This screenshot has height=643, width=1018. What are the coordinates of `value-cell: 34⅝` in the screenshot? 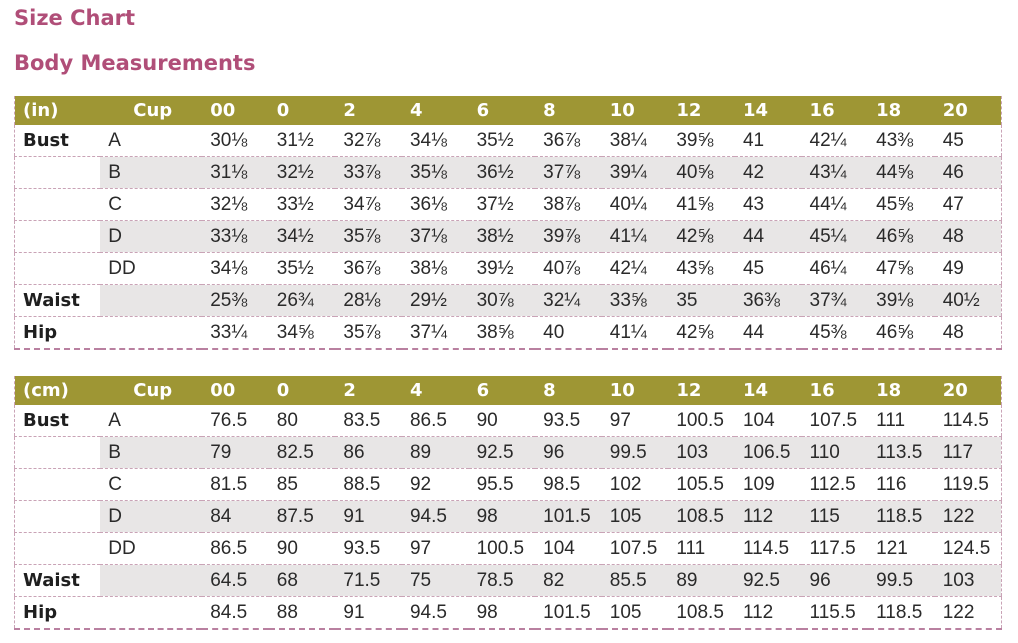 It's located at (295, 332).